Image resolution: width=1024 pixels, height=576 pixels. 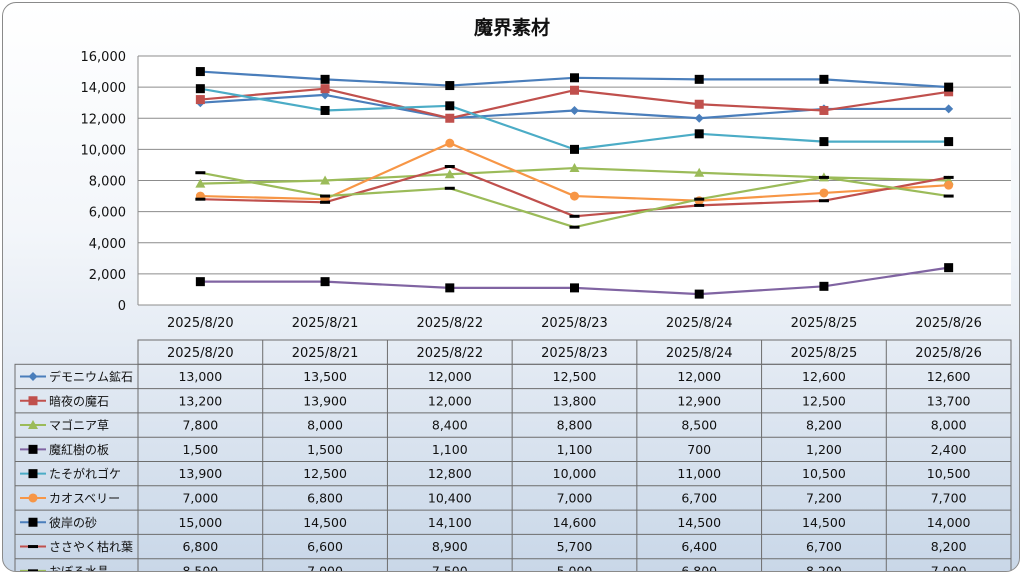 I want to click on table-header-cell: 2025/8/22, so click(x=449, y=353).